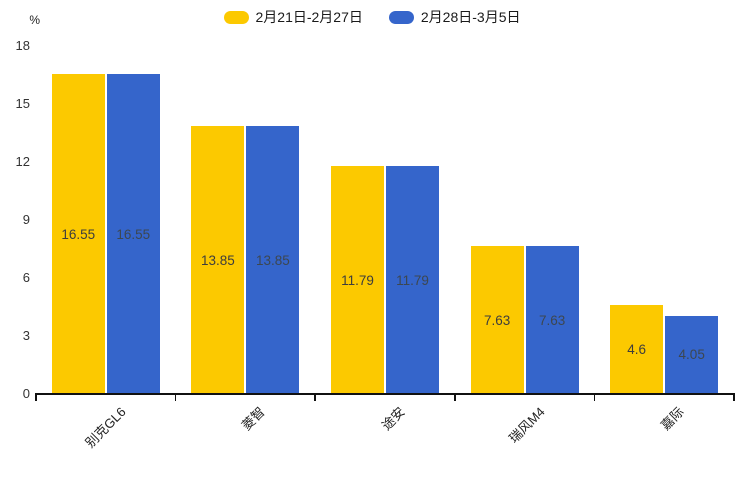 The height and width of the screenshot is (496, 744). Describe the element at coordinates (372, 17) in the screenshot. I see `legend: 2月21日-2月27日 2月28日-3月5日` at that location.